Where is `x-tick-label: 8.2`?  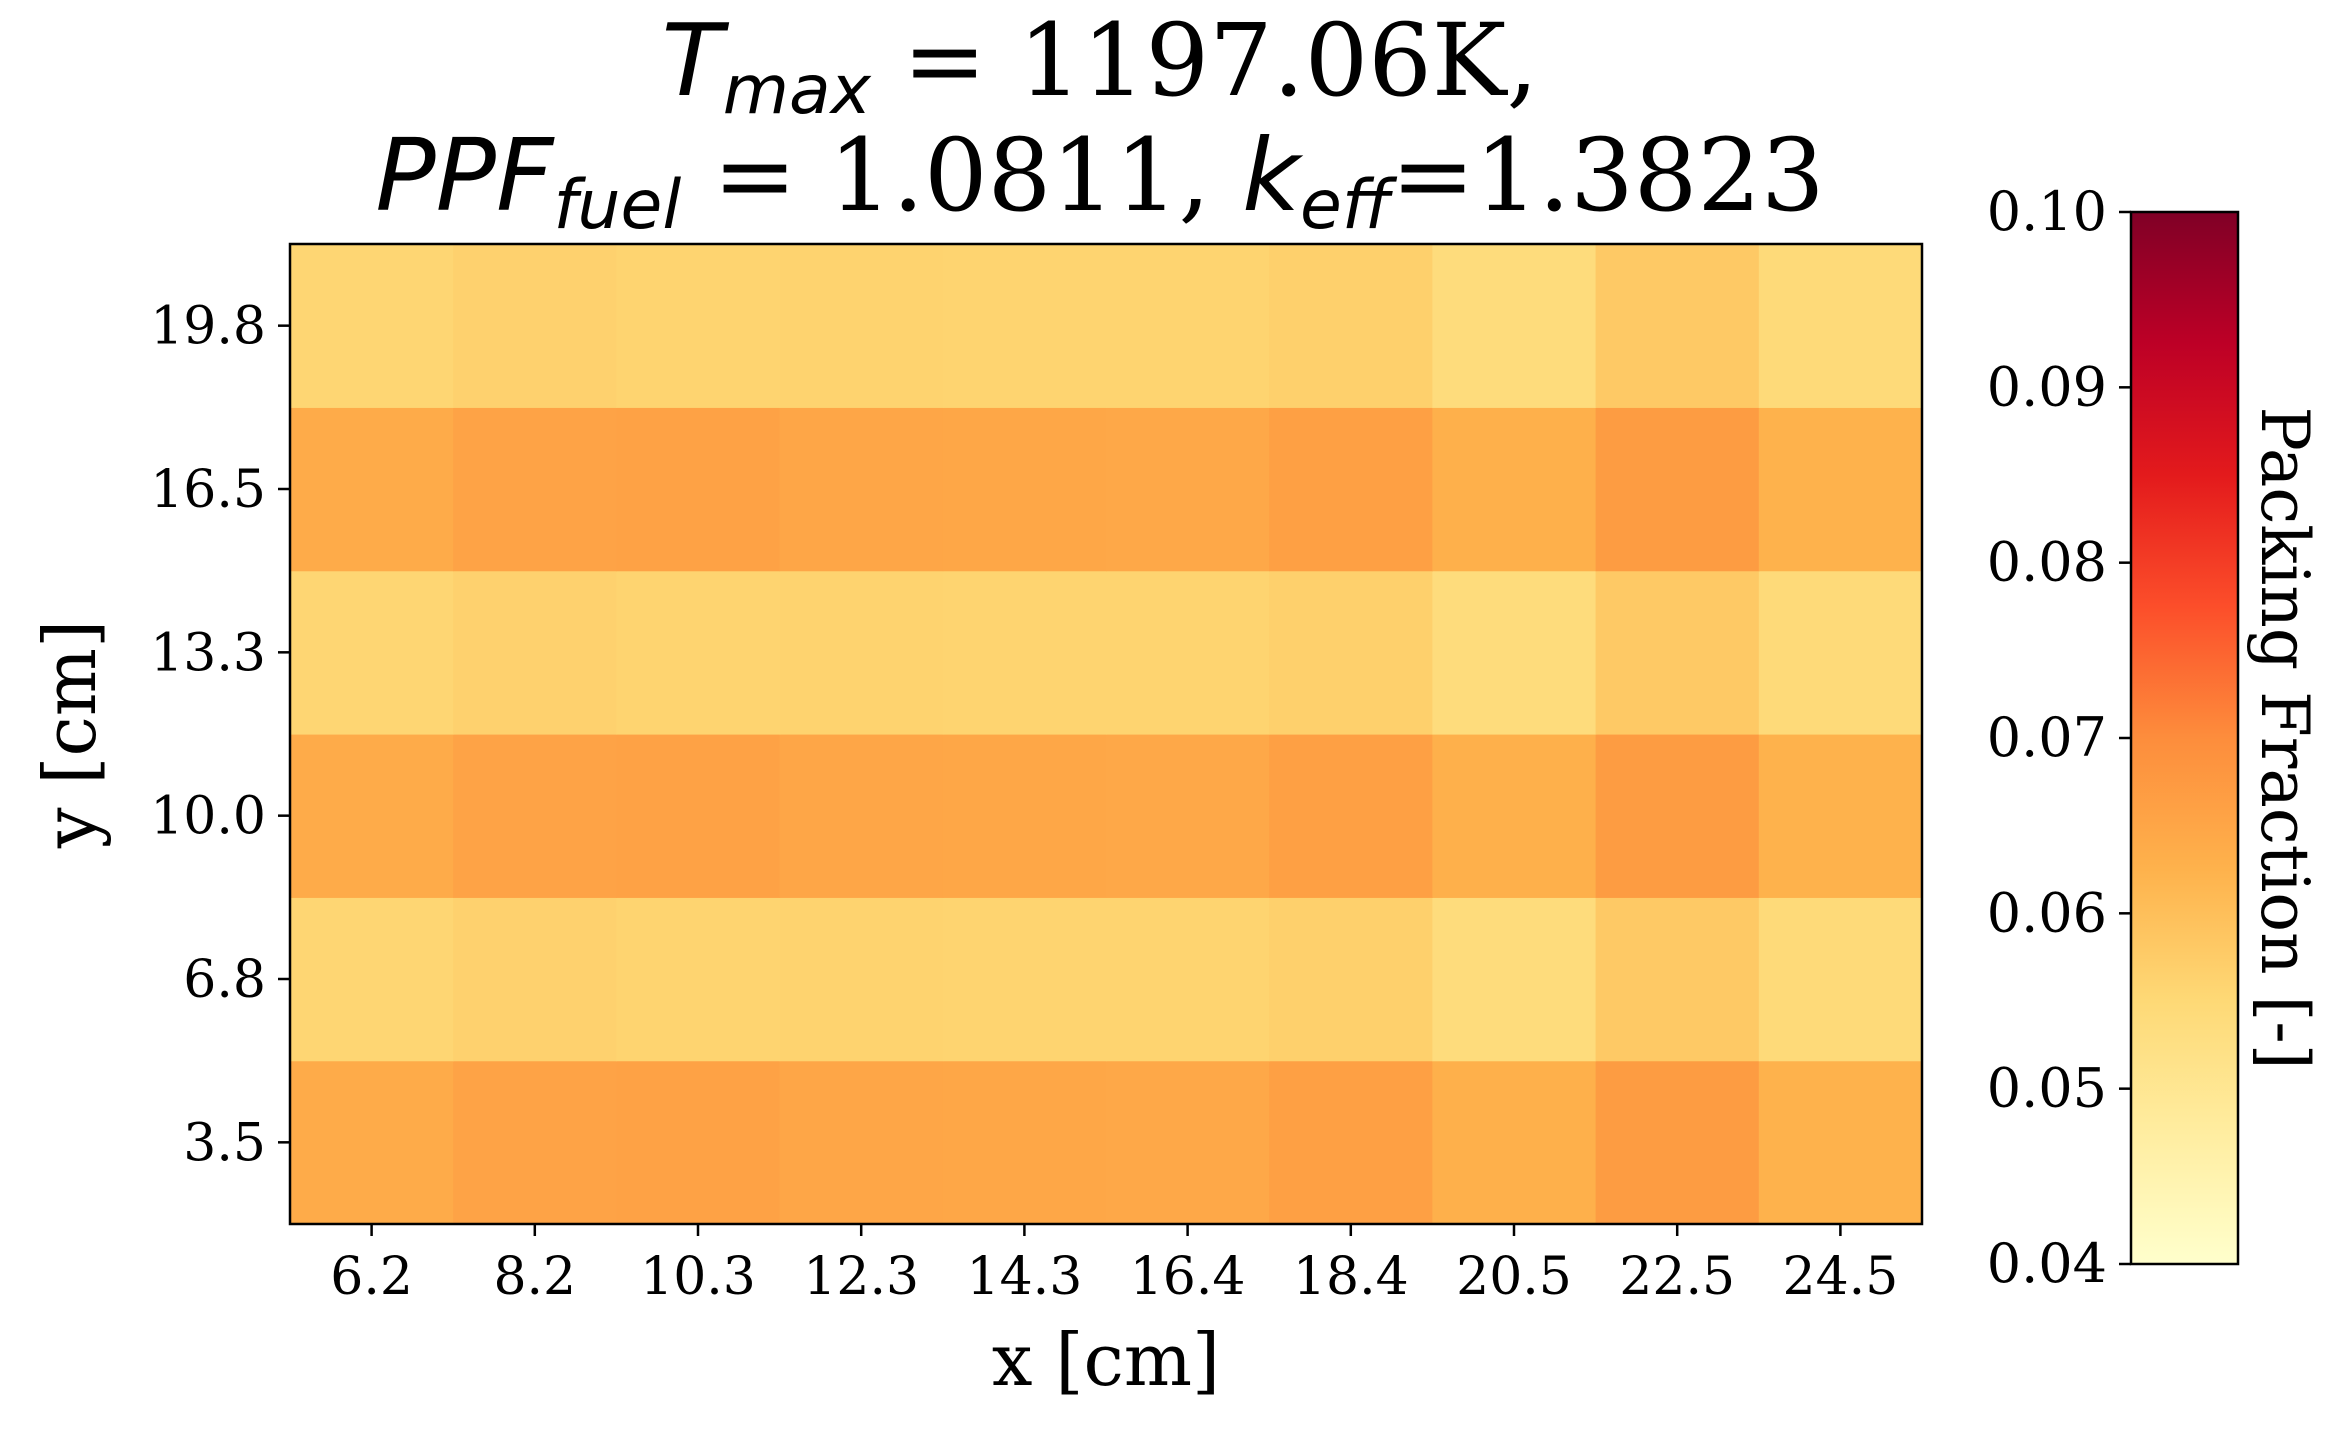 x-tick-label: 8.2 is located at coordinates (534, 1277).